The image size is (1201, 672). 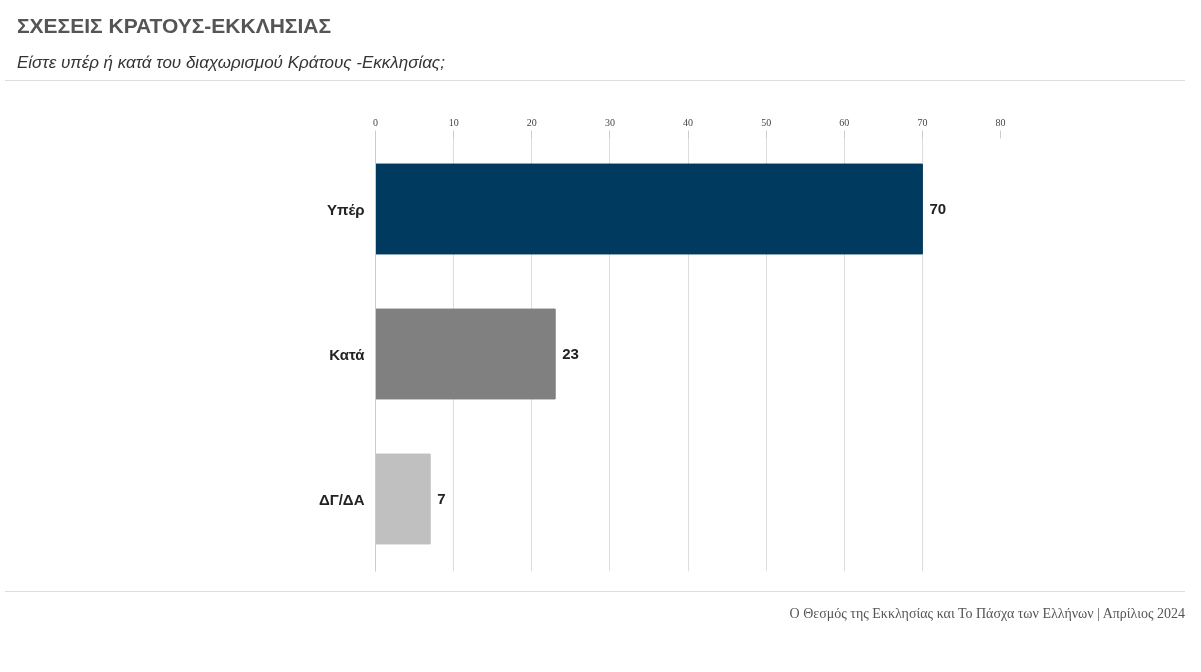 What do you see at coordinates (174, 26) in the screenshot?
I see `text: ΣΧΕΣΕΙΣ ΚΡΑΤΟΥΣ-ΕΚΚΛΗΣΙΑΣ` at bounding box center [174, 26].